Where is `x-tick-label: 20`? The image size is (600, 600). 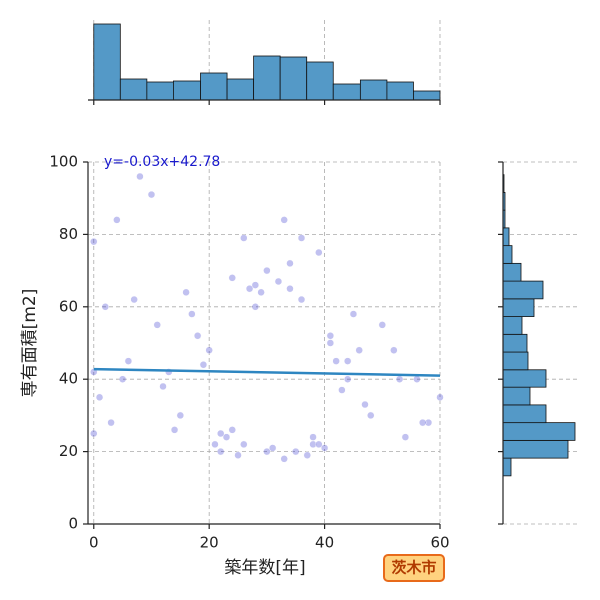 x-tick-label: 20 is located at coordinates (209, 543).